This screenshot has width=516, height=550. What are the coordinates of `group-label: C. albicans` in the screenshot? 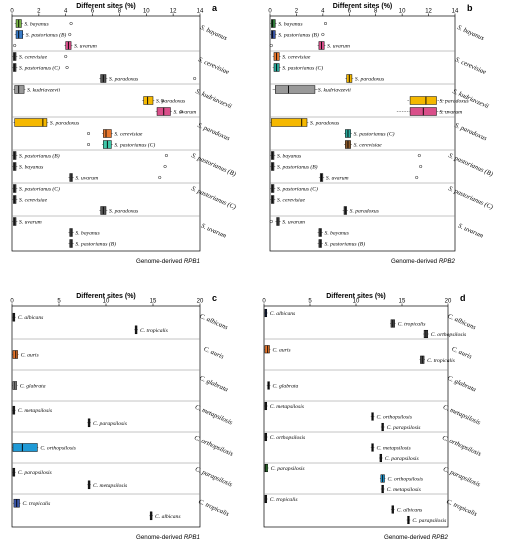 It's located at (461, 322).